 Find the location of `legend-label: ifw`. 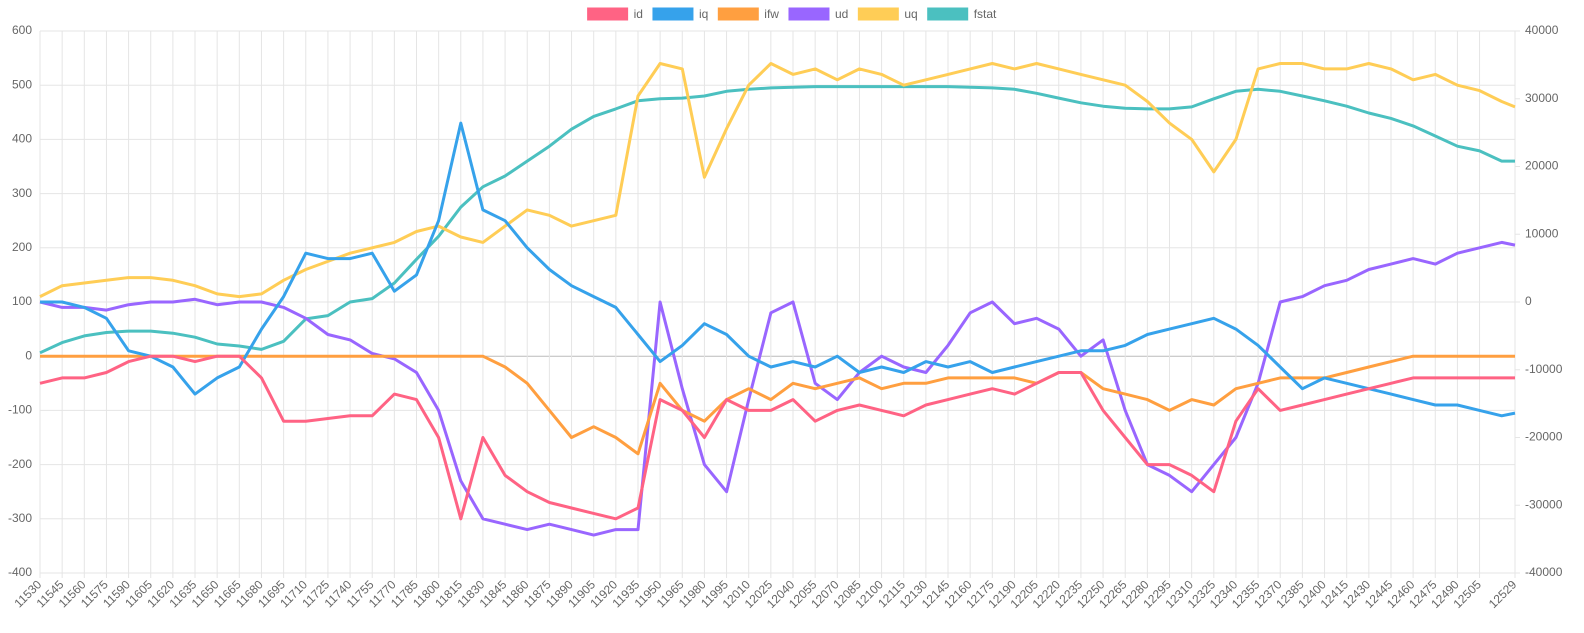

legend-label: ifw is located at coordinates (771, 14).